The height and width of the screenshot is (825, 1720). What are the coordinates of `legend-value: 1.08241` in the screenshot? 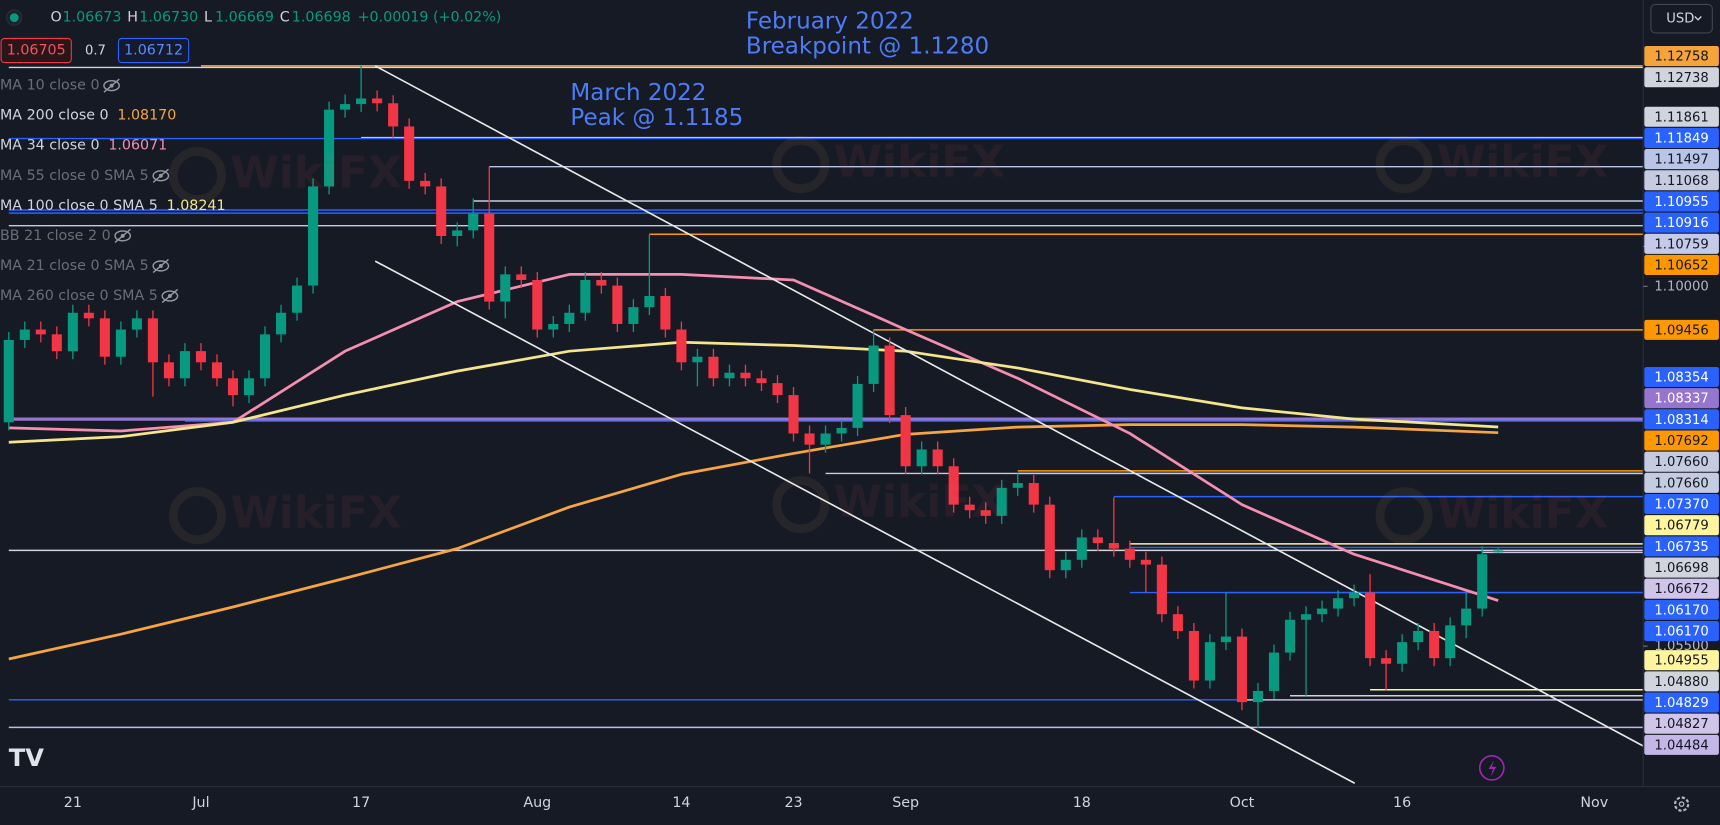 It's located at (196, 206).